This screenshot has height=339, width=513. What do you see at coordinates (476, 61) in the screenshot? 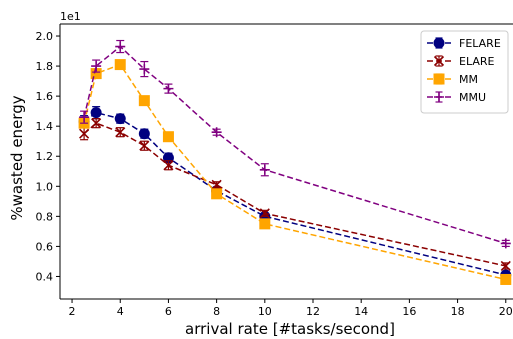
I see `legend-label-elare: ELARE` at bounding box center [476, 61].